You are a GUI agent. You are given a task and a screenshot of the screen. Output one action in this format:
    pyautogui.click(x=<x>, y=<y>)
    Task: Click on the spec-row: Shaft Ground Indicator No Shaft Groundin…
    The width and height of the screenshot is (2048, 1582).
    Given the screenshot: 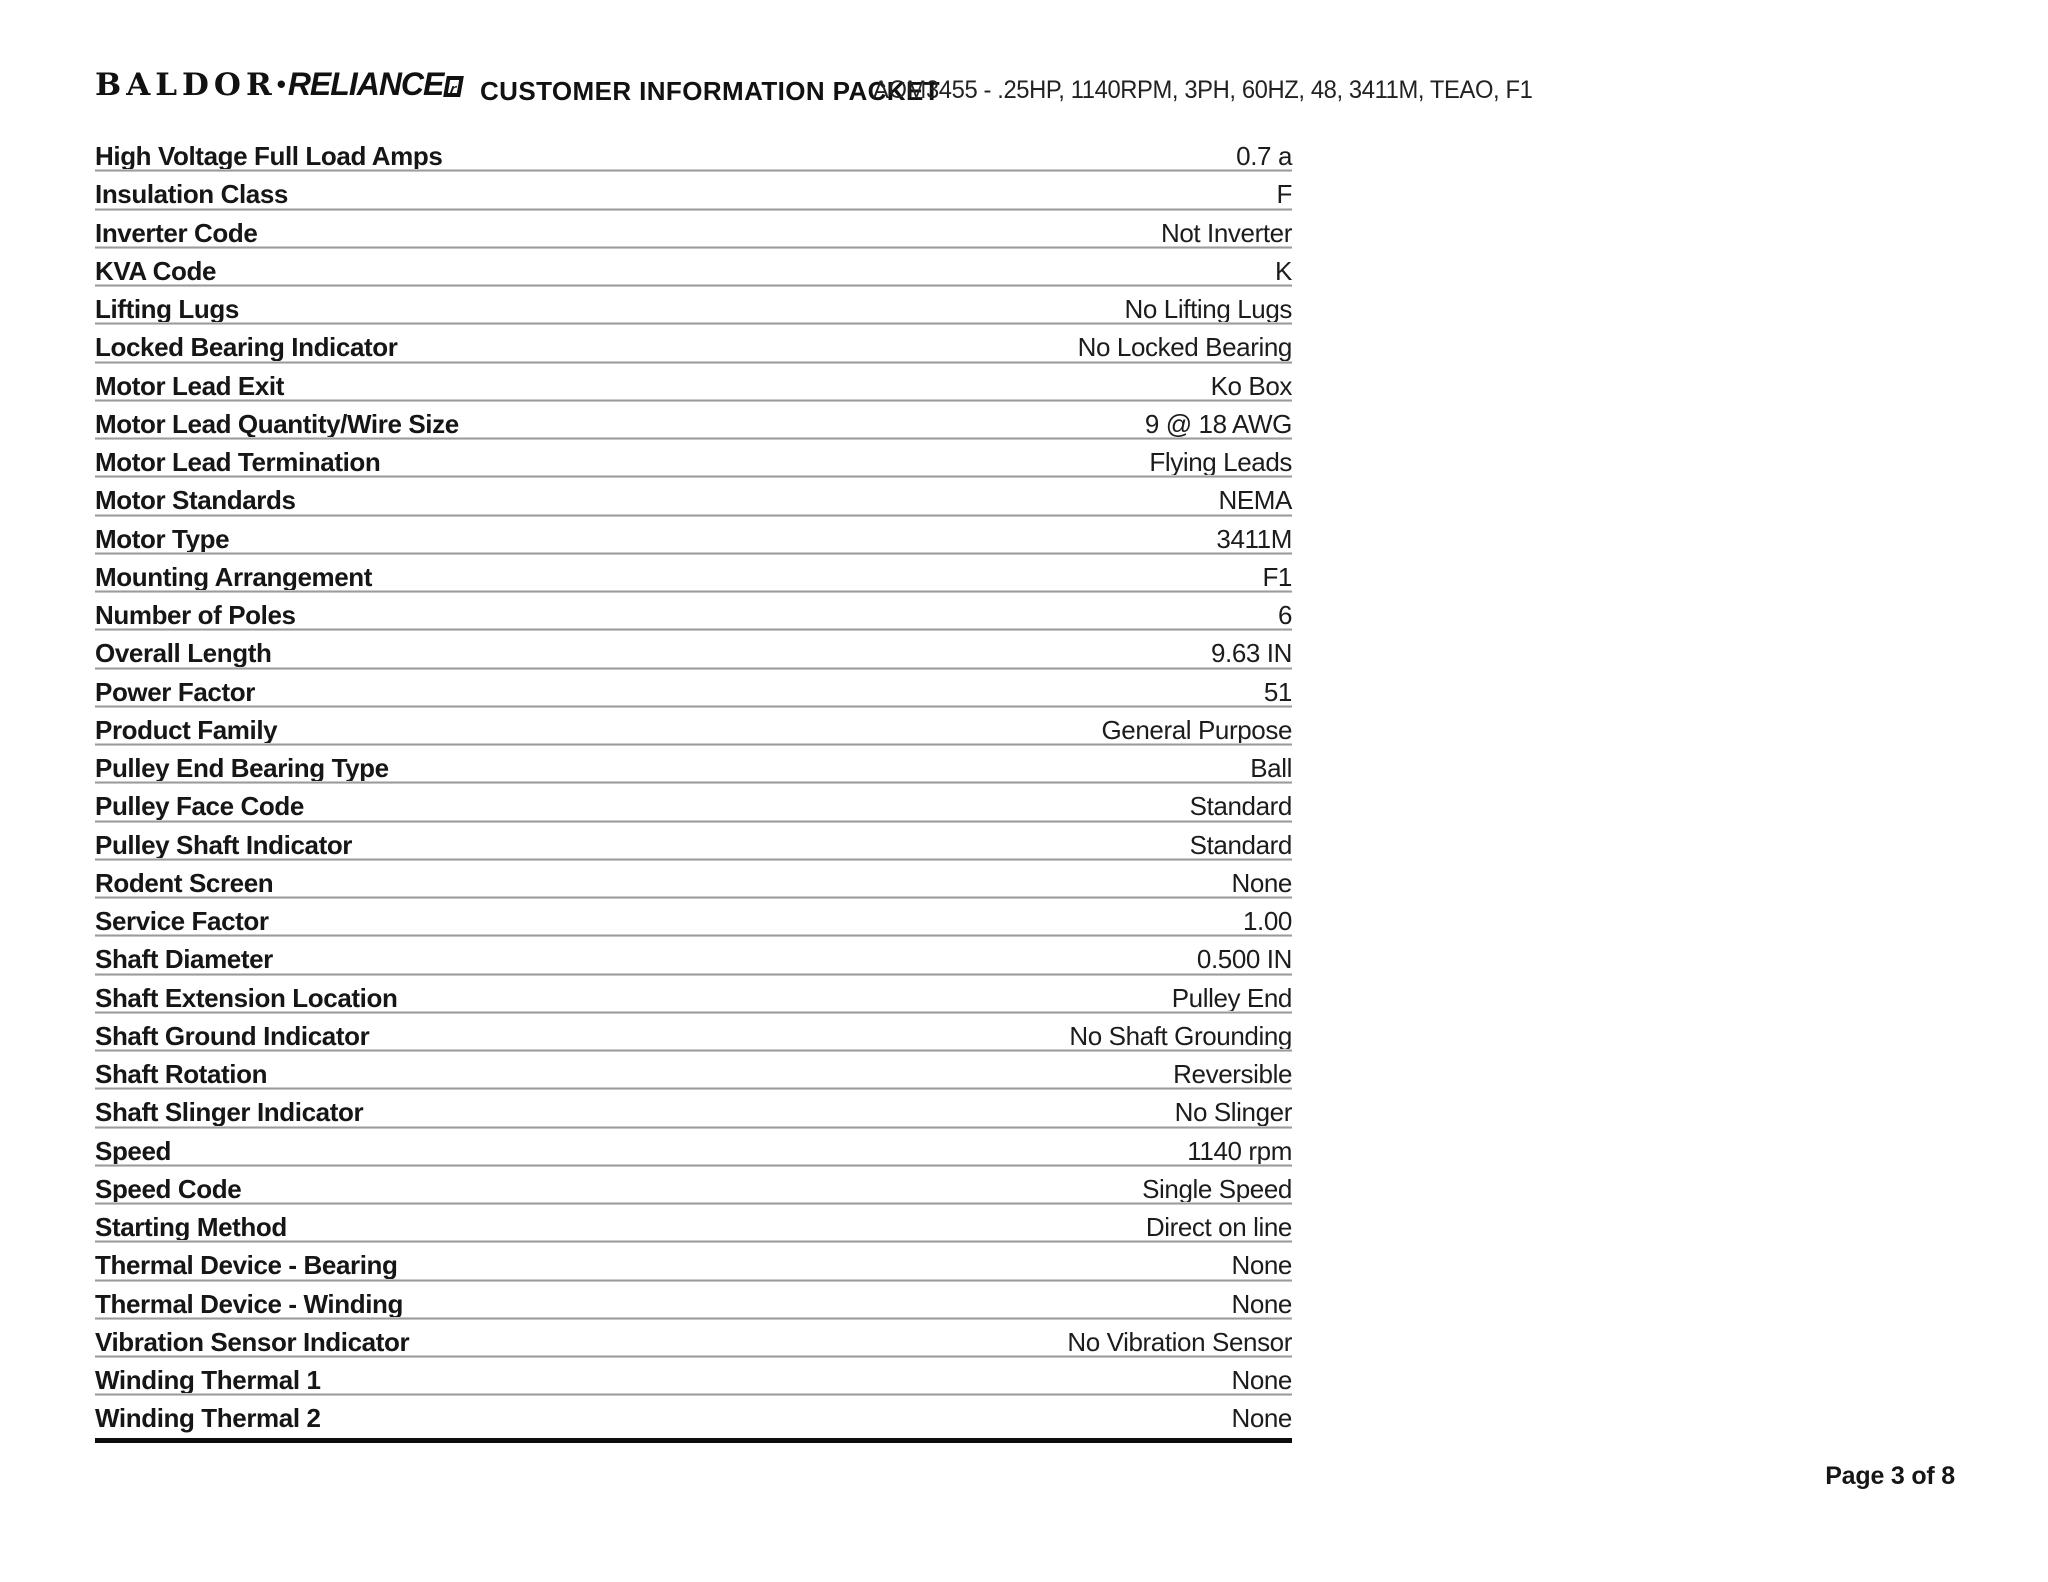 What is the action you would take?
    pyautogui.click(x=693, y=1036)
    